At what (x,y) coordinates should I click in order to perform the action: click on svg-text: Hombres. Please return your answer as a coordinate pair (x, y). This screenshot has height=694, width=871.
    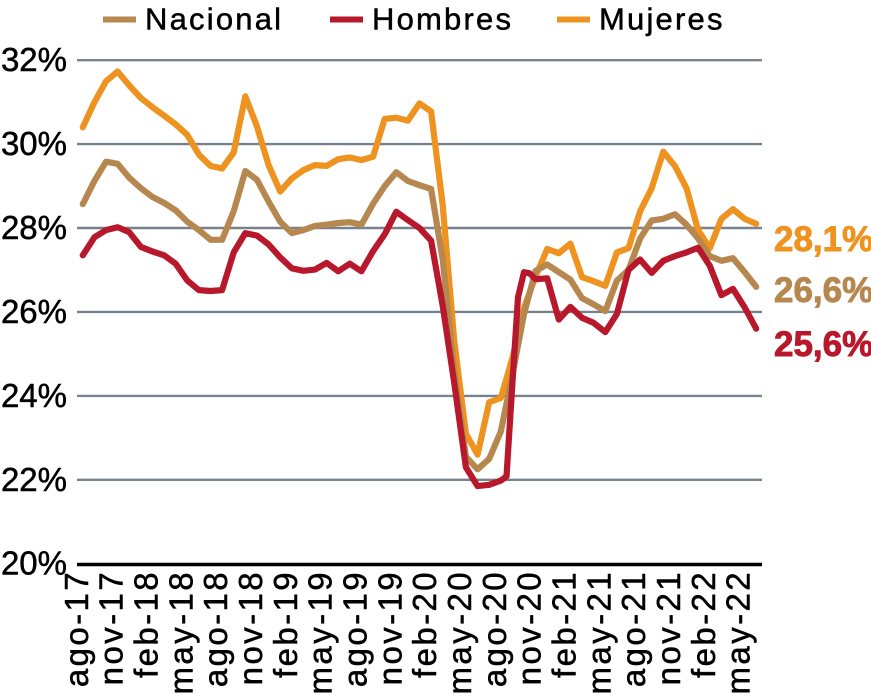
    Looking at the image, I should click on (442, 19).